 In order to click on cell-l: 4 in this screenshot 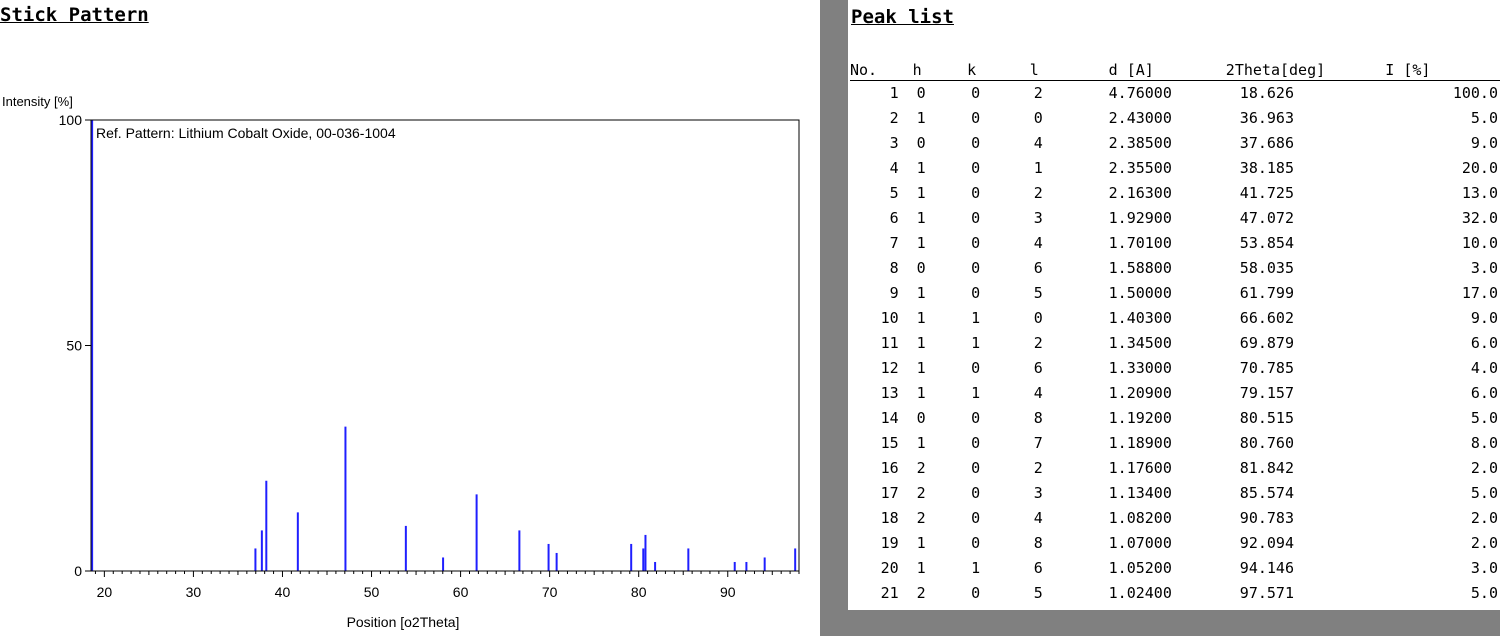, I will do `click(1038, 518)`.